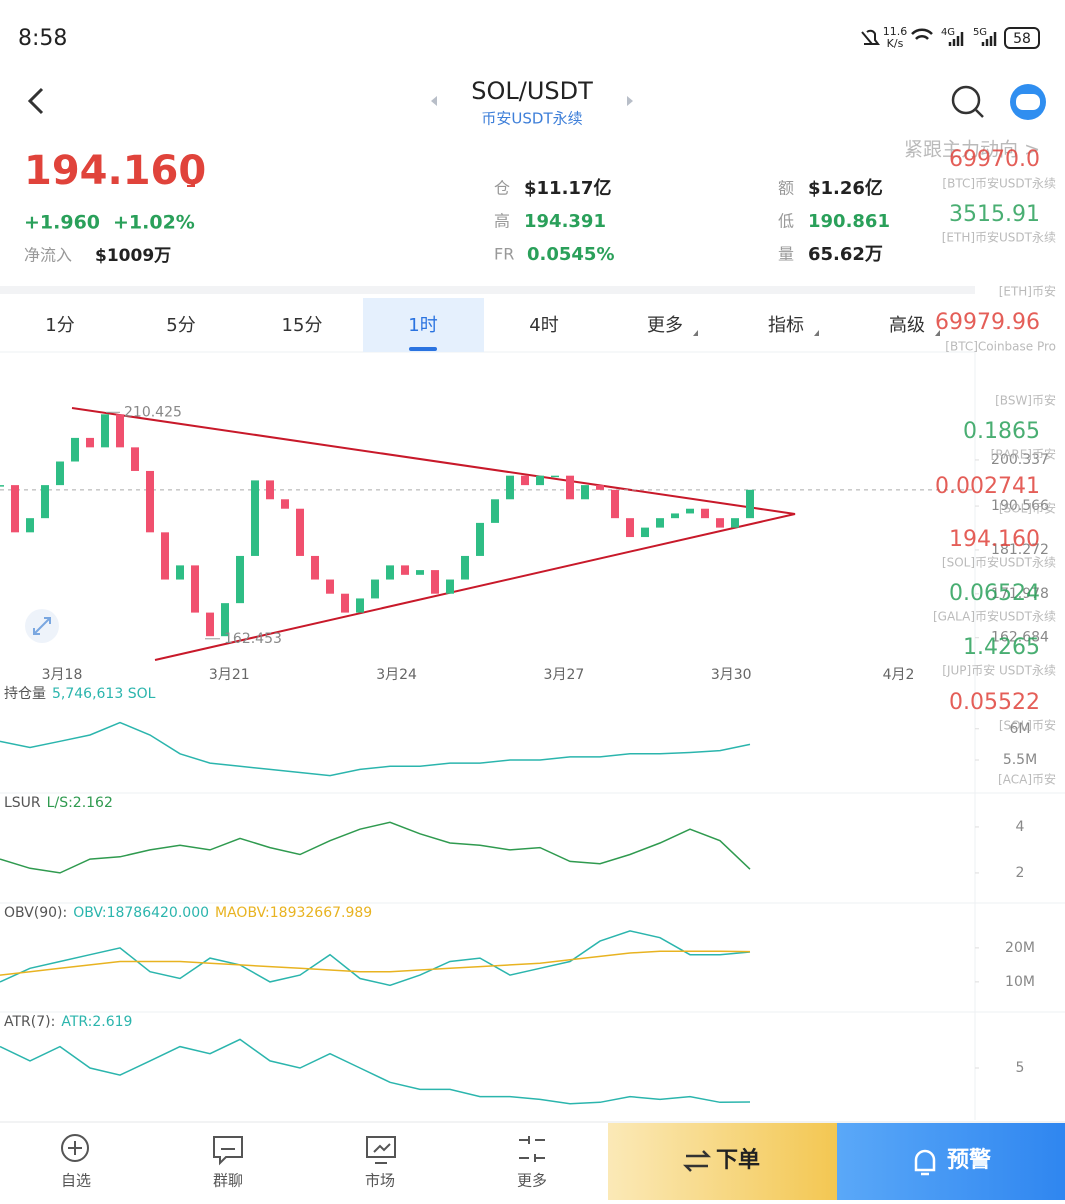  I want to click on overlay-source: [BSW]币安, so click(1025, 400).